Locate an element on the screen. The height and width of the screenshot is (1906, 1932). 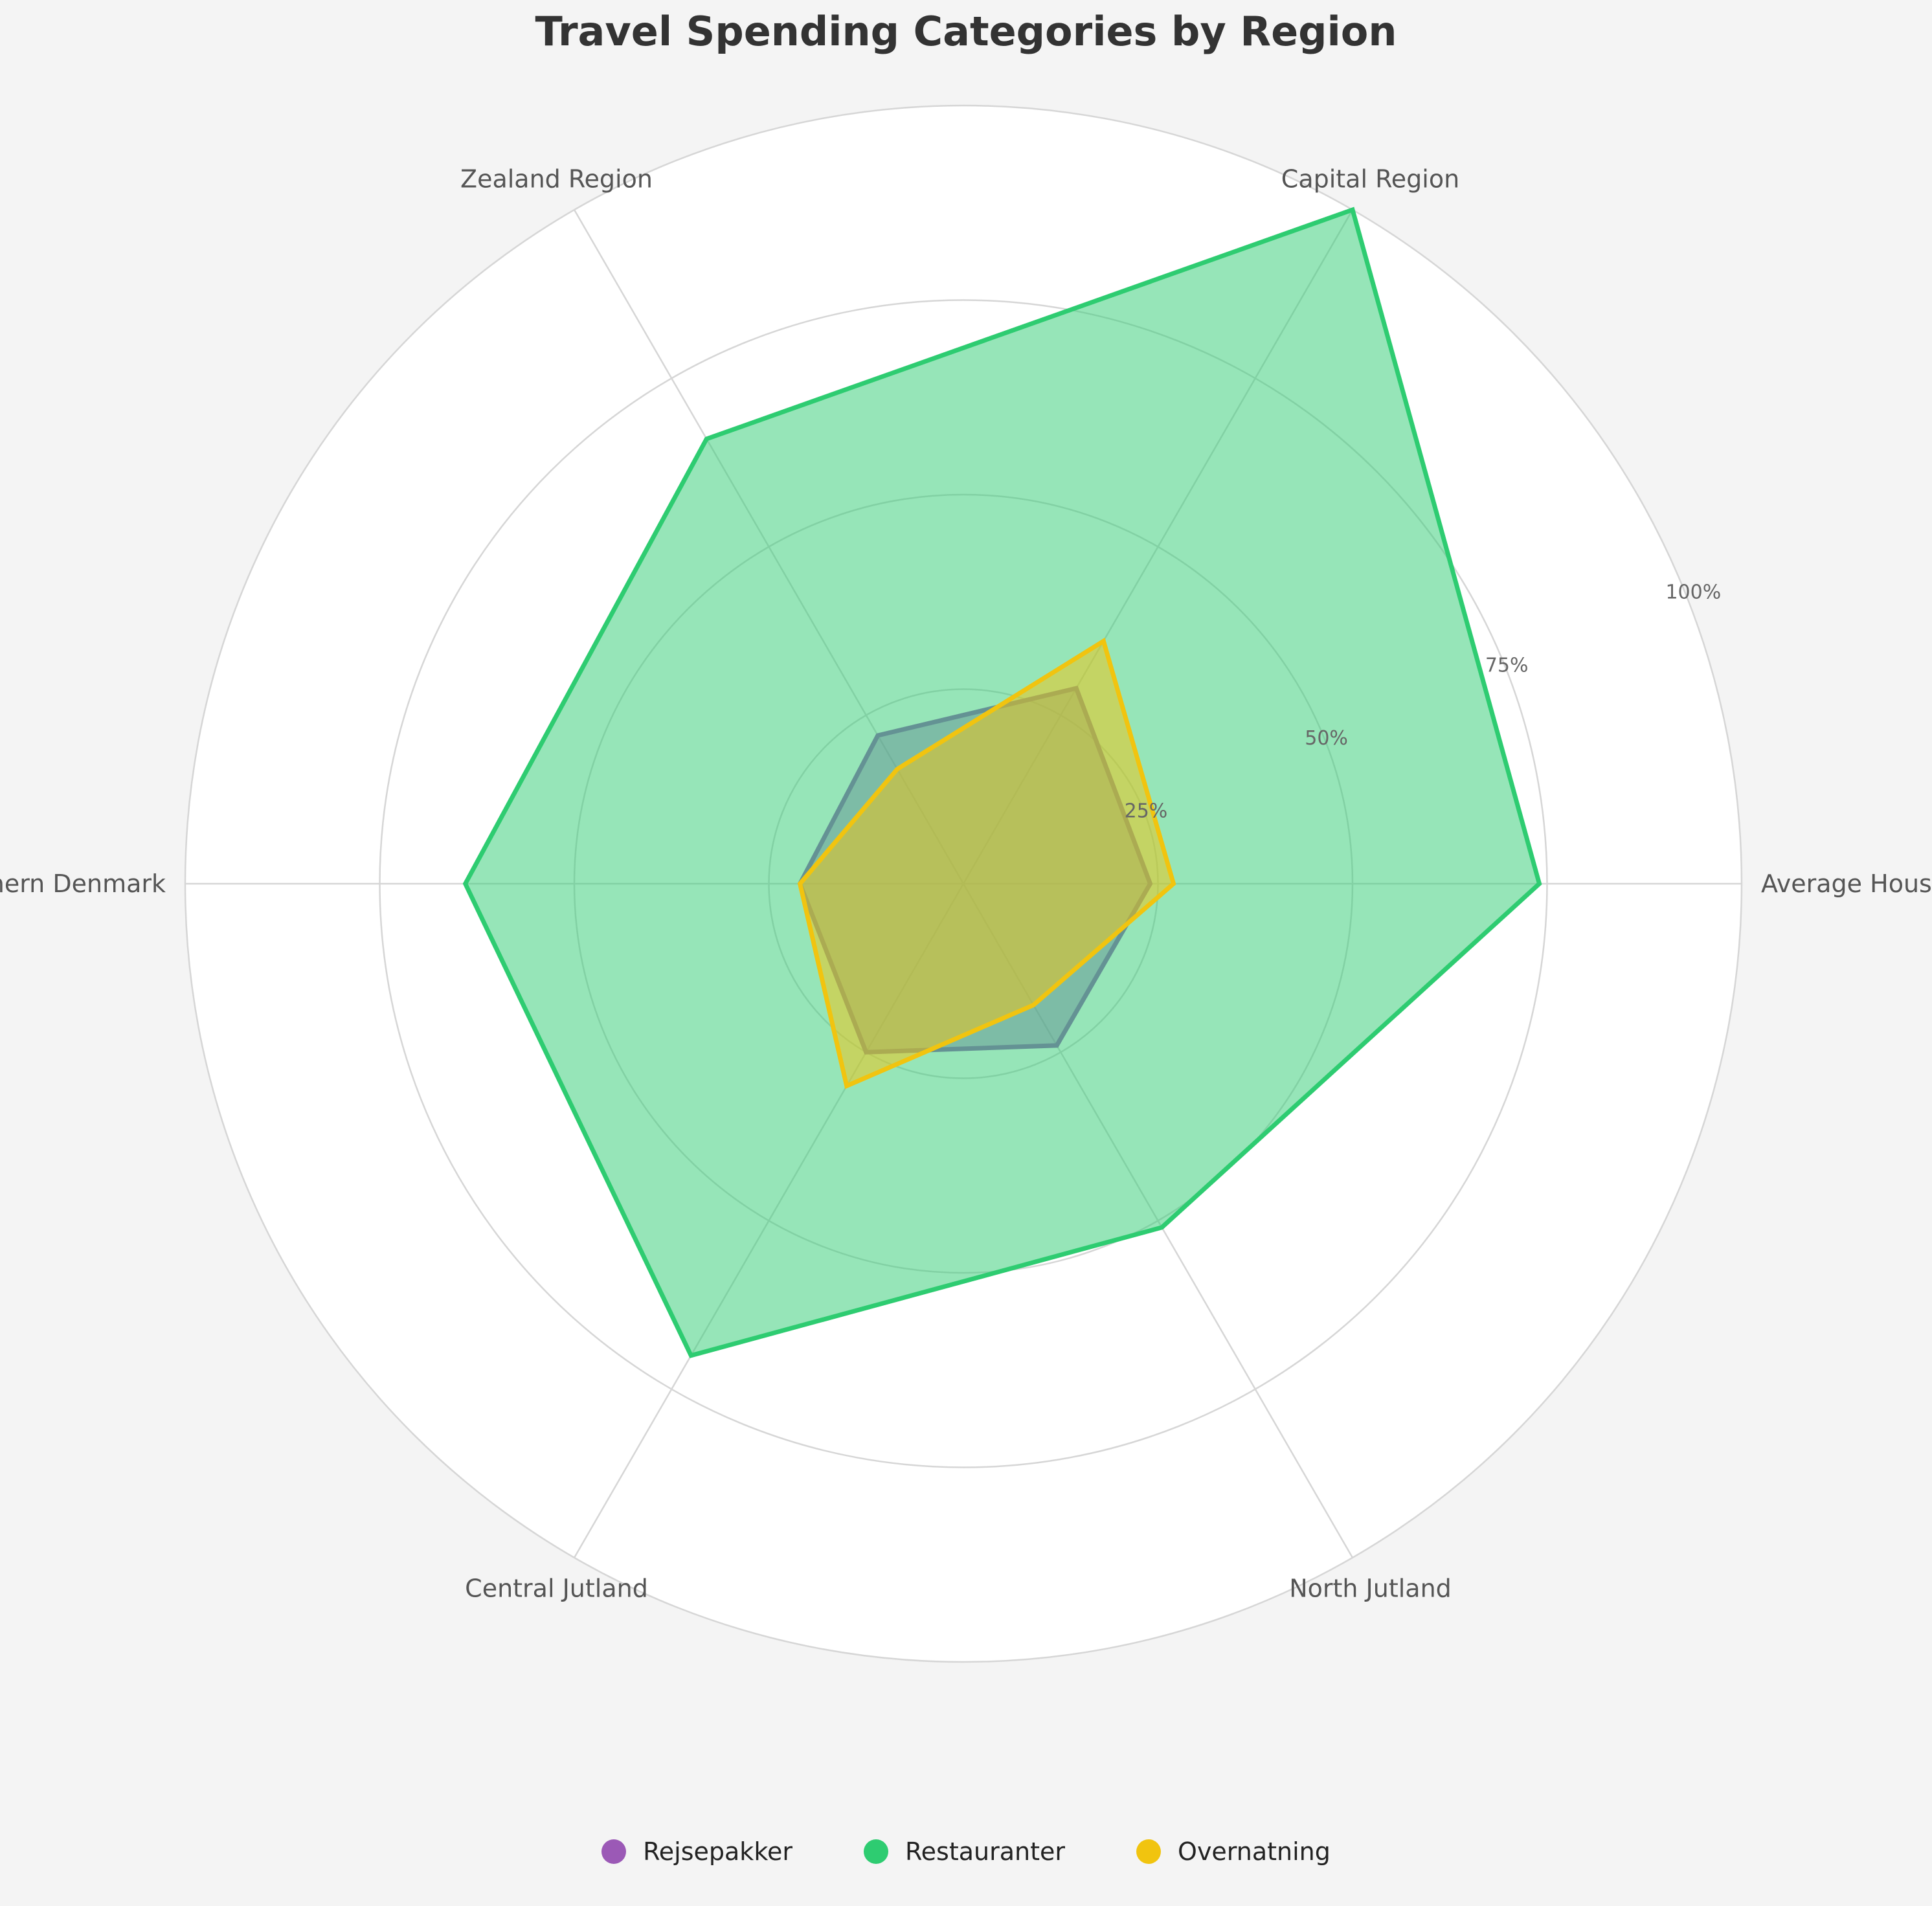
legend-item: Overnatning is located at coordinates (1233, 1851).